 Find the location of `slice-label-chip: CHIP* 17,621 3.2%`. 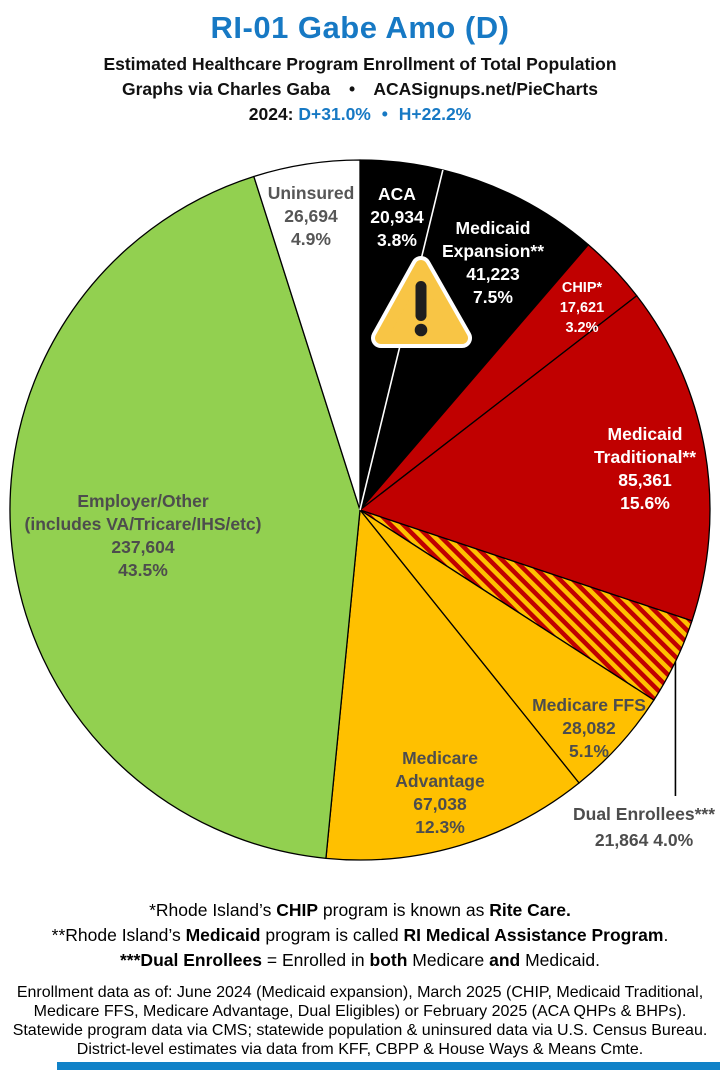

slice-label-chip: CHIP* 17,621 3.2% is located at coordinates (582, 308).